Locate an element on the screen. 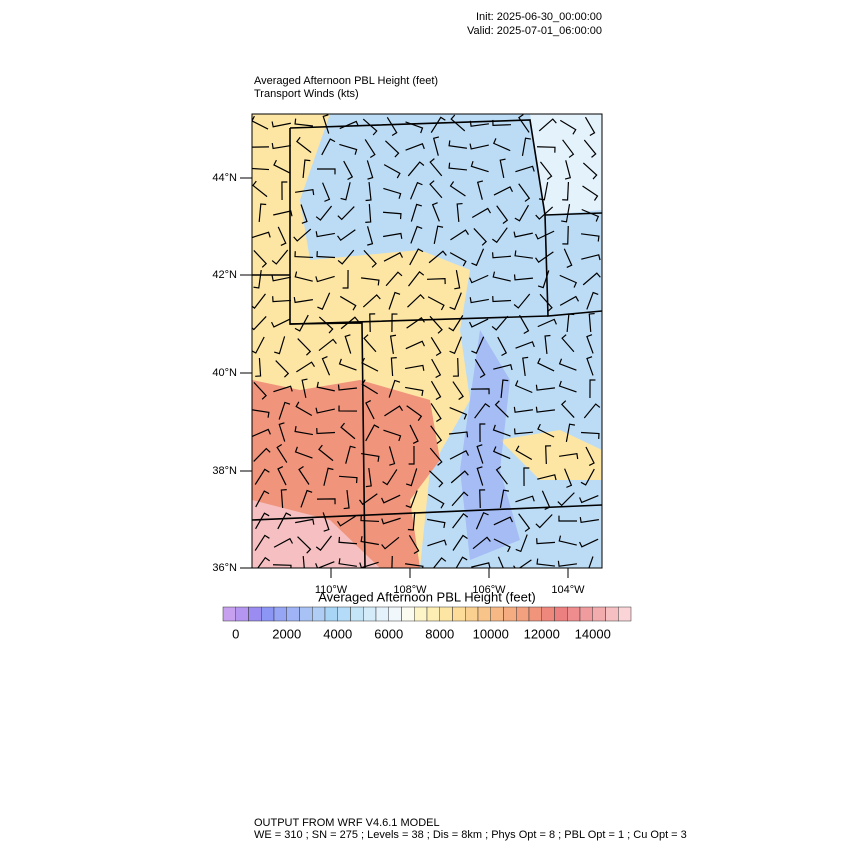  lat-label: 36°N is located at coordinates (224, 568).